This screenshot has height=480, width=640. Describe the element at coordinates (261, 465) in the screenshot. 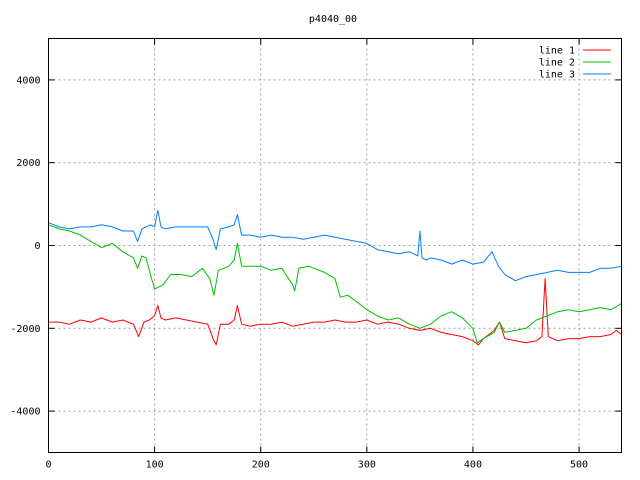

I see `x-tick-label: 200` at that location.